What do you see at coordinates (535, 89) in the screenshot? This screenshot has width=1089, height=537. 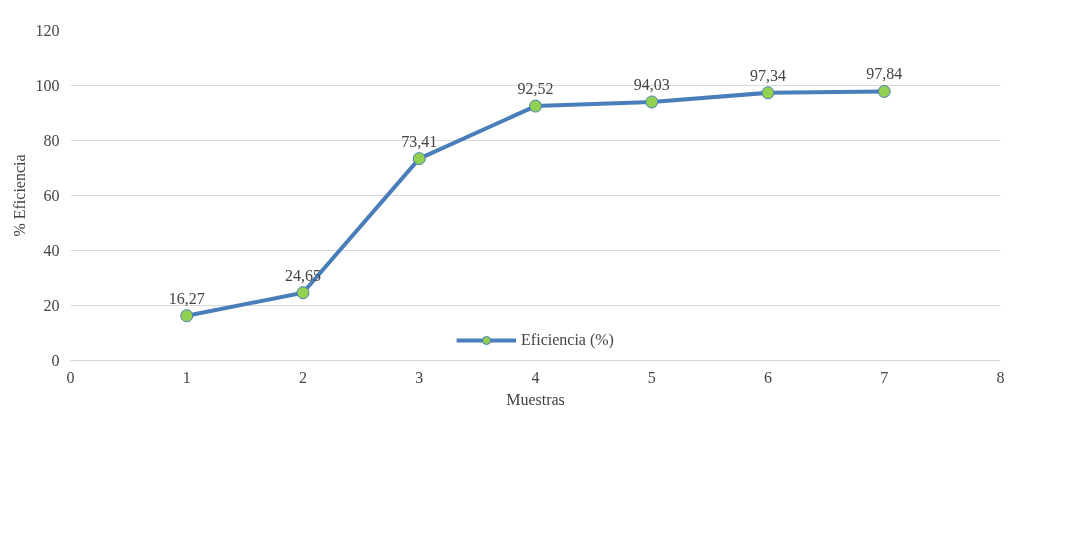 I see `data-label: 92,52` at bounding box center [535, 89].